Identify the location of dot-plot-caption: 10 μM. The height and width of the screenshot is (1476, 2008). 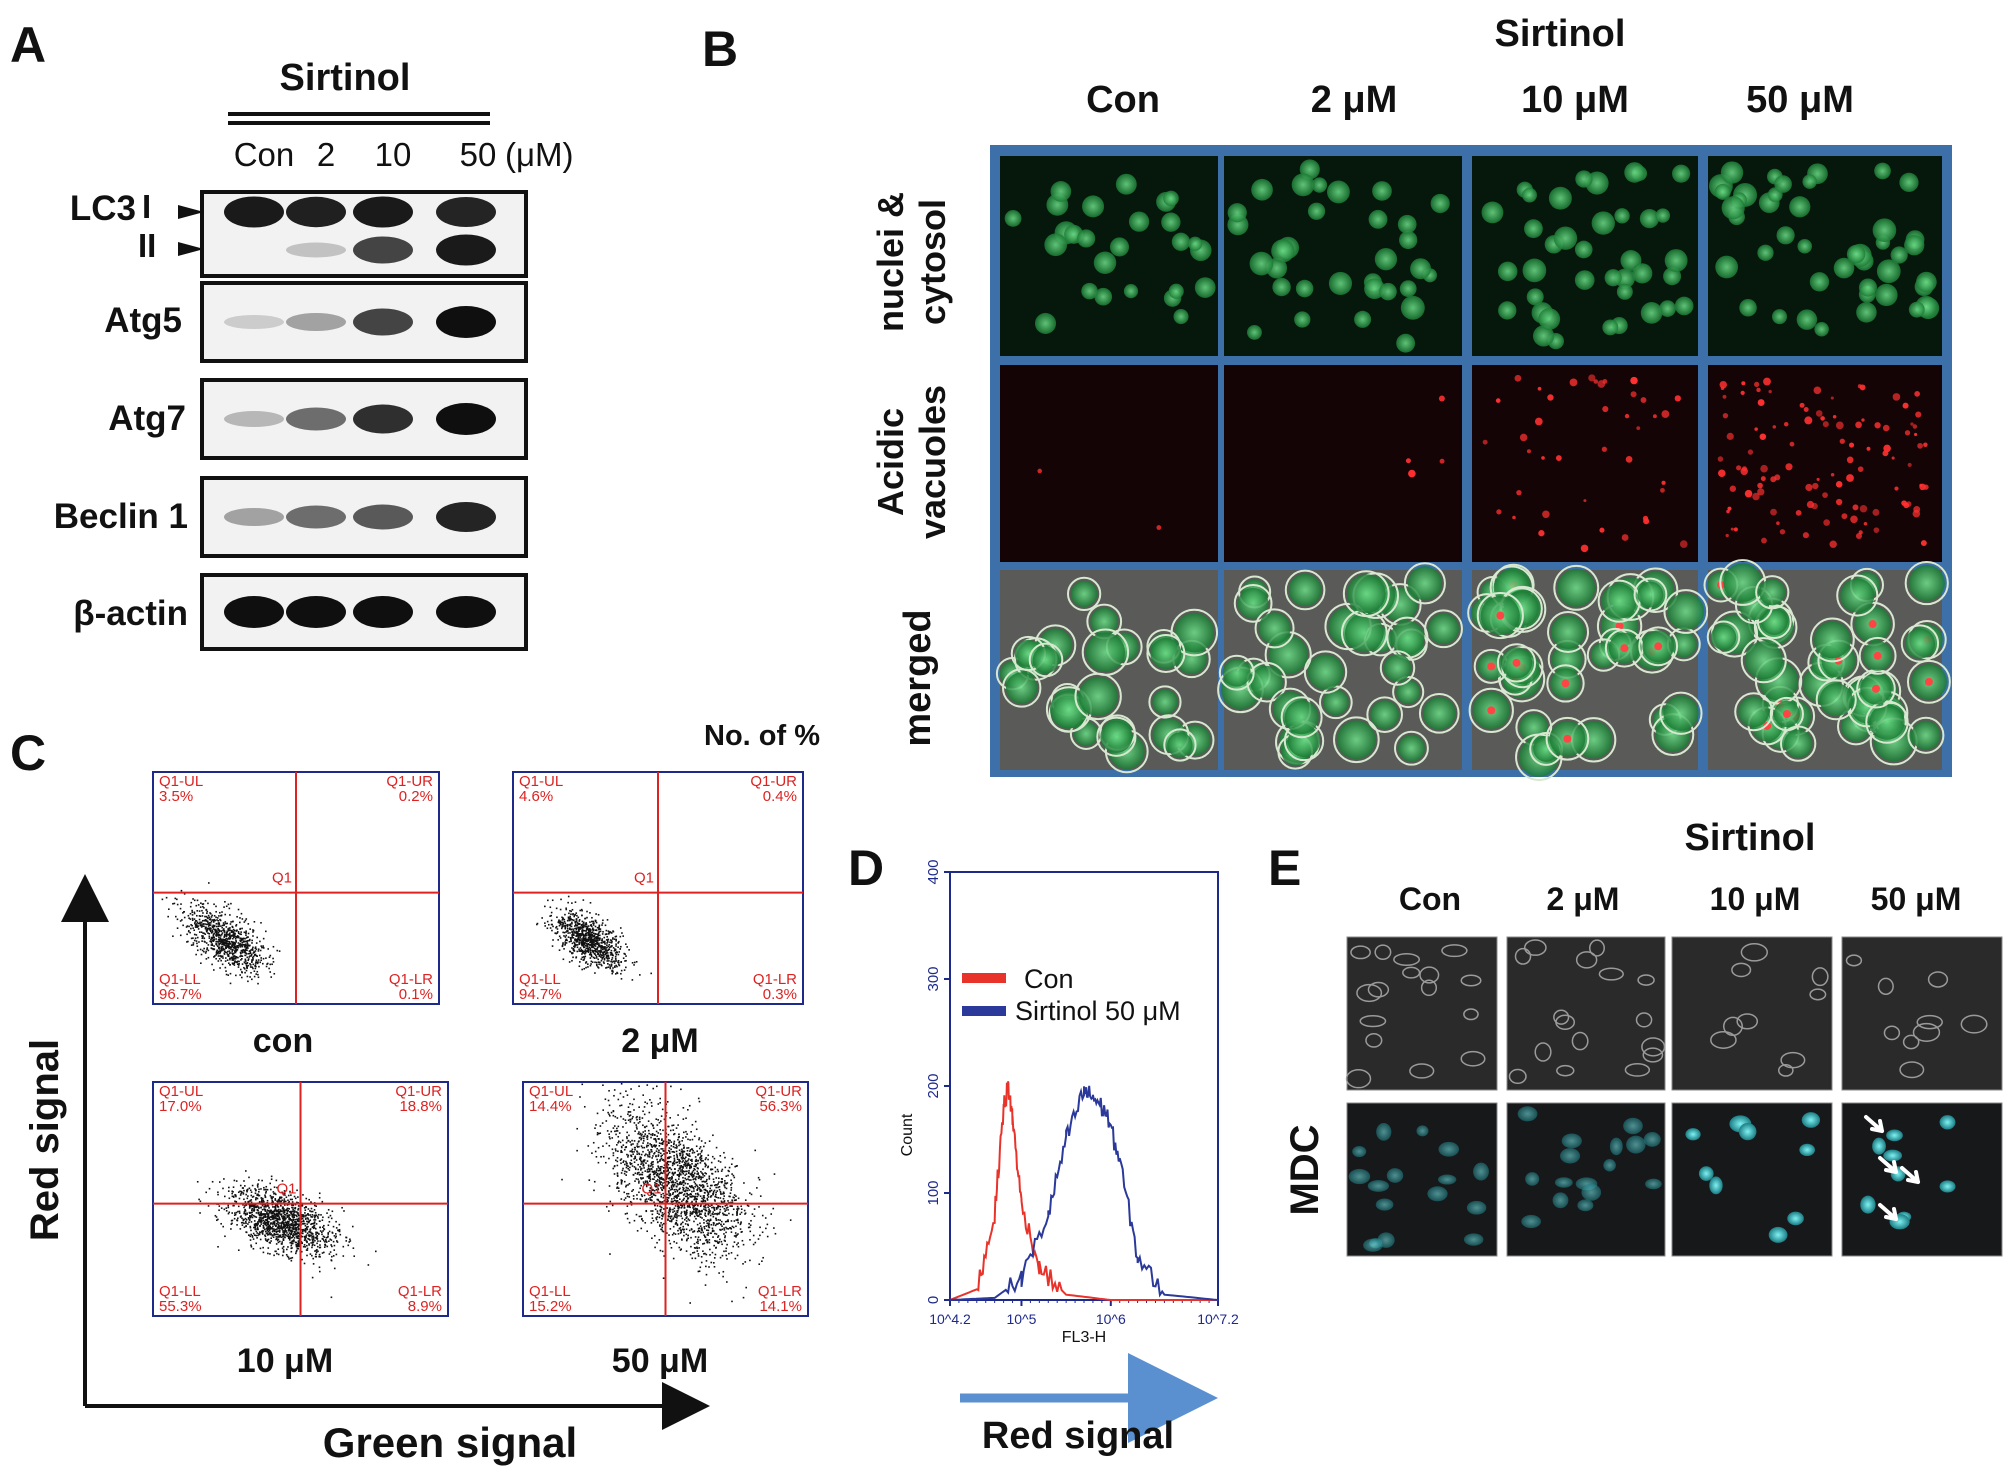
(285, 1361).